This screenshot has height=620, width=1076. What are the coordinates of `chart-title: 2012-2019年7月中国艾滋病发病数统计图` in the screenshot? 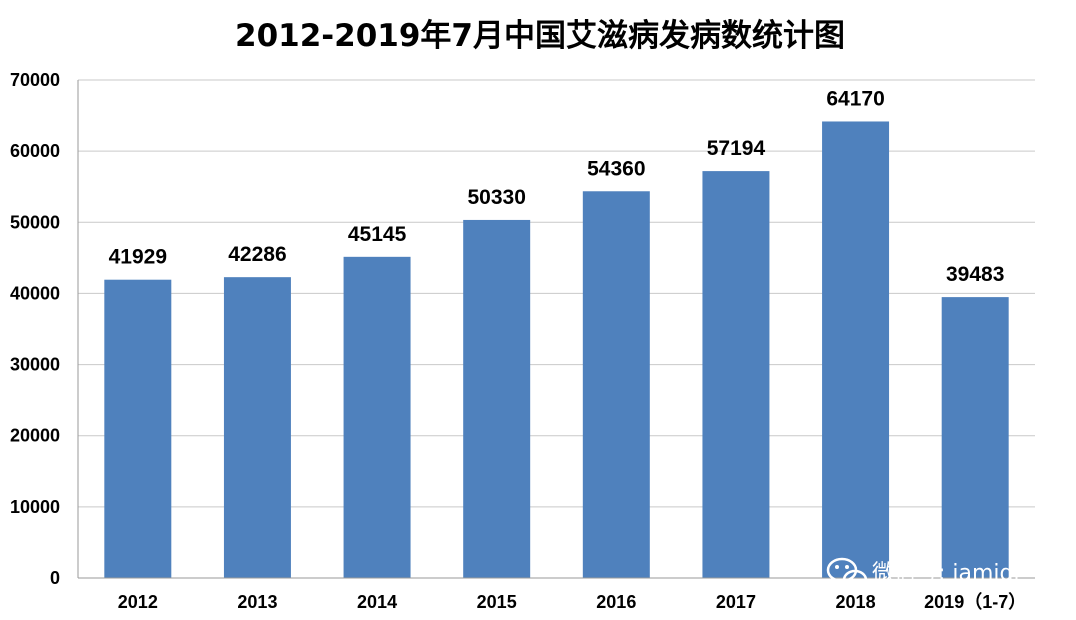 It's located at (540, 36).